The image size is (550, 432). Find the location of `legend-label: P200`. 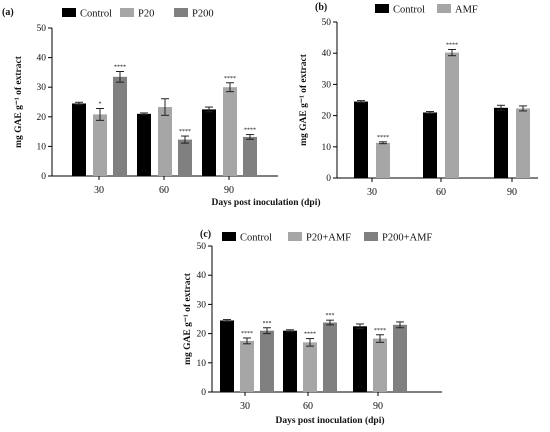

legend-label: P200 is located at coordinates (203, 14).